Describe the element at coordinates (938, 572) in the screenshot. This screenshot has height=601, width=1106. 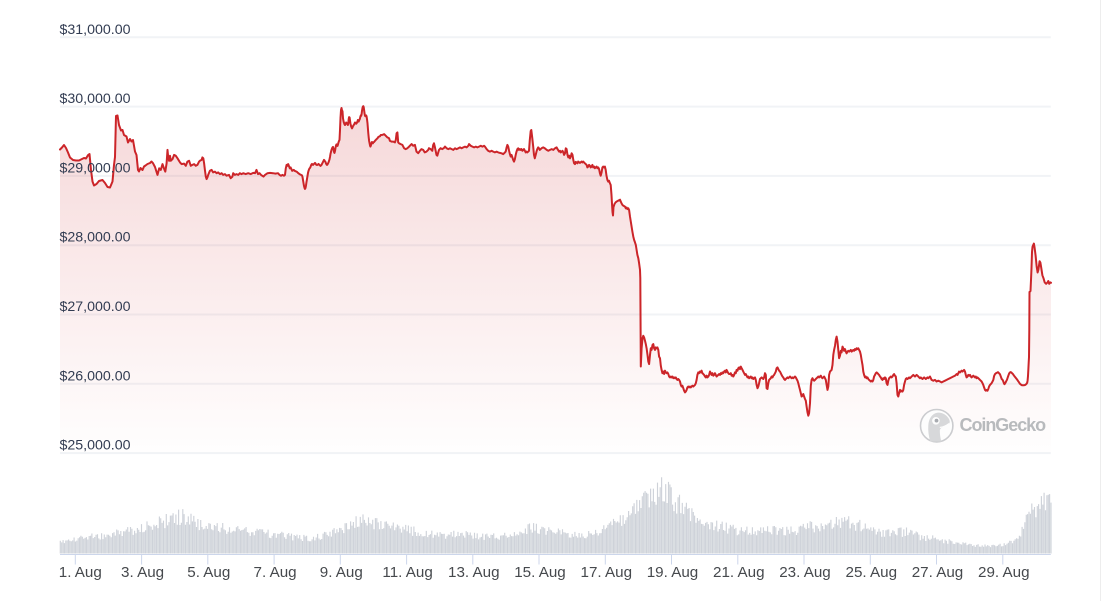
I see `svg-text: 27. Aug` at that location.